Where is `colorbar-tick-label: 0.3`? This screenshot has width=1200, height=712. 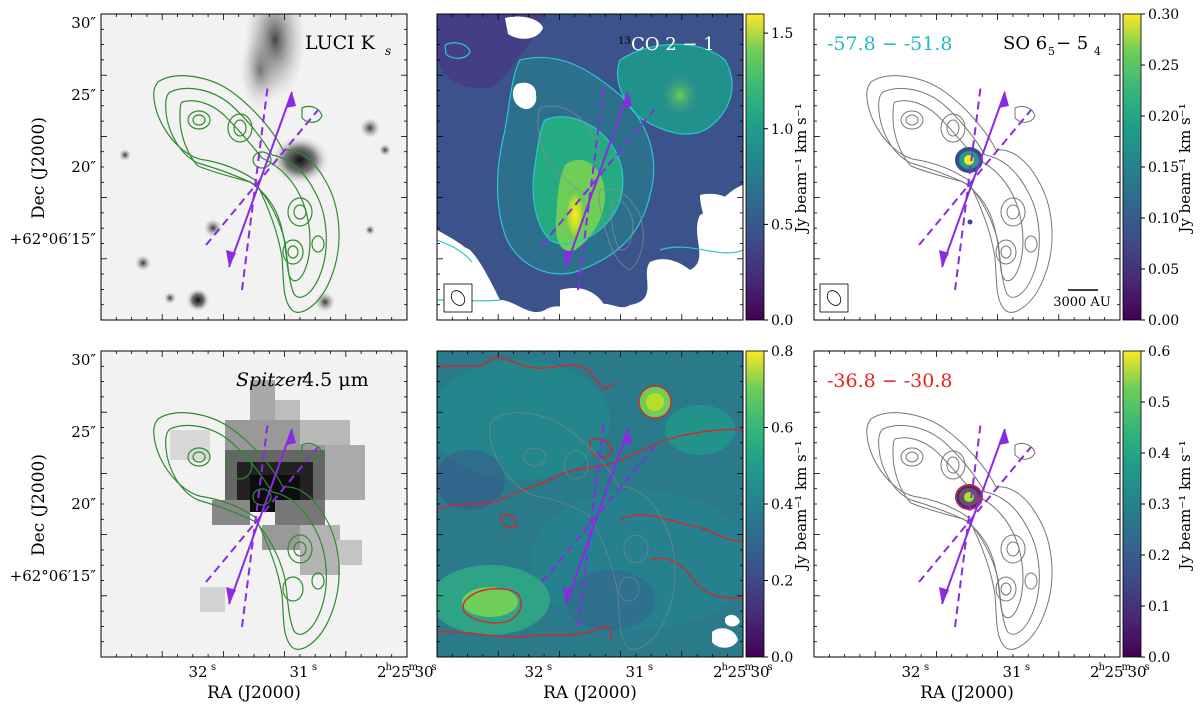
colorbar-tick-label: 0.3 is located at coordinates (1159, 505).